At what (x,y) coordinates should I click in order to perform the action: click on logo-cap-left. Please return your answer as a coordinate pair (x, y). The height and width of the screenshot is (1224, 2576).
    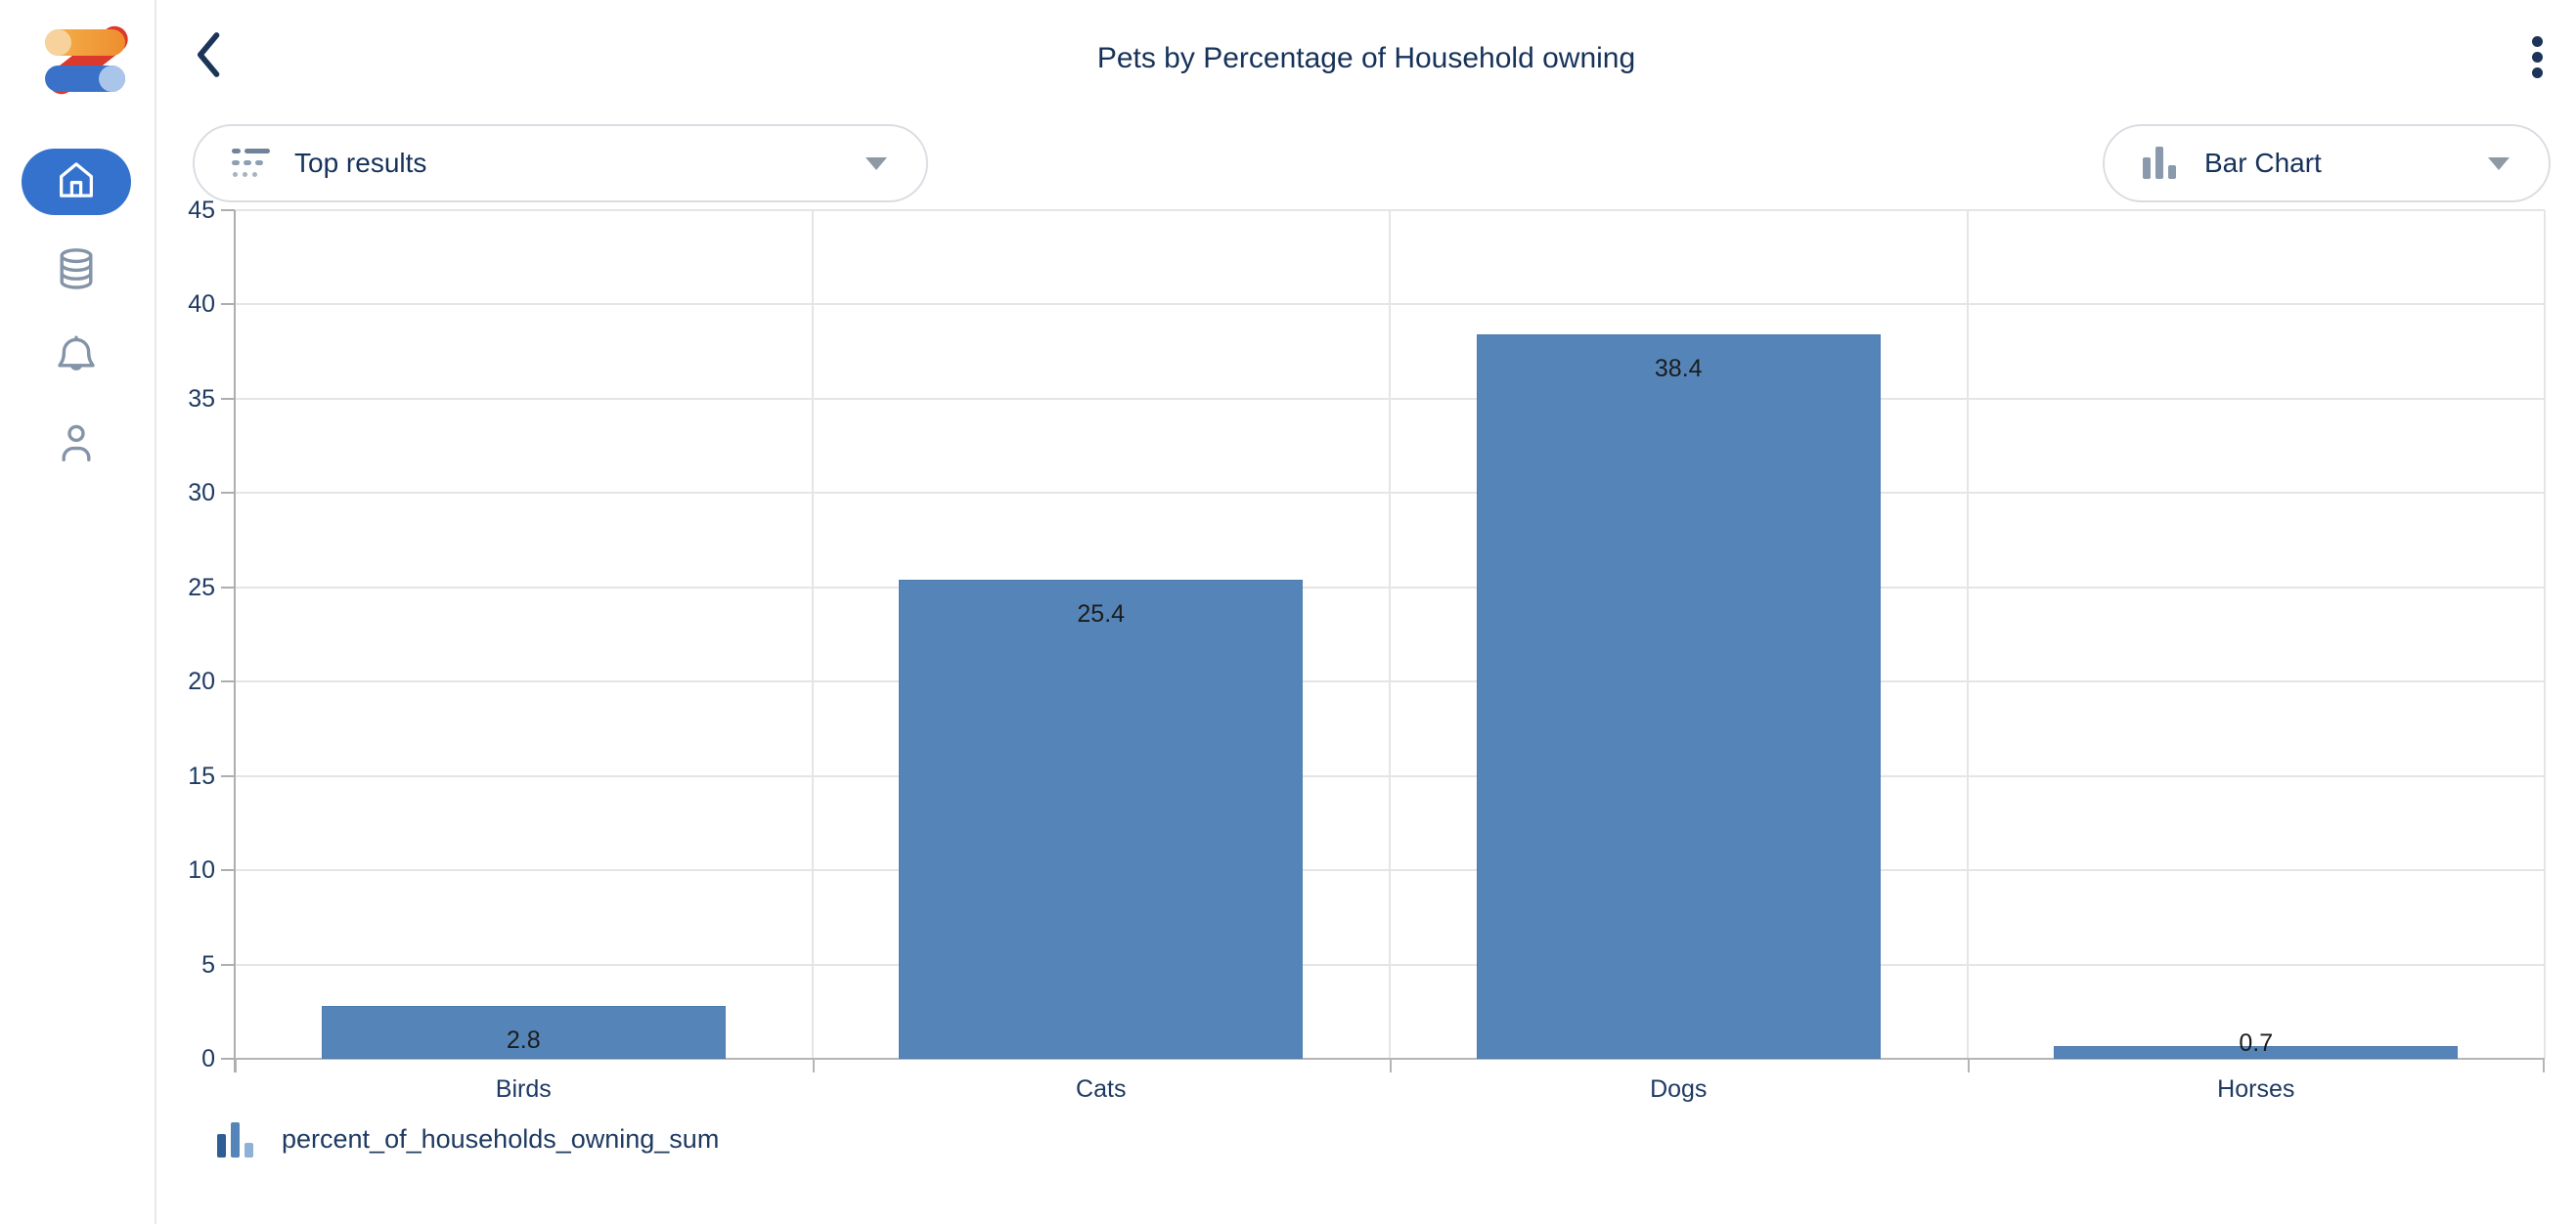
    Looking at the image, I should click on (58, 42).